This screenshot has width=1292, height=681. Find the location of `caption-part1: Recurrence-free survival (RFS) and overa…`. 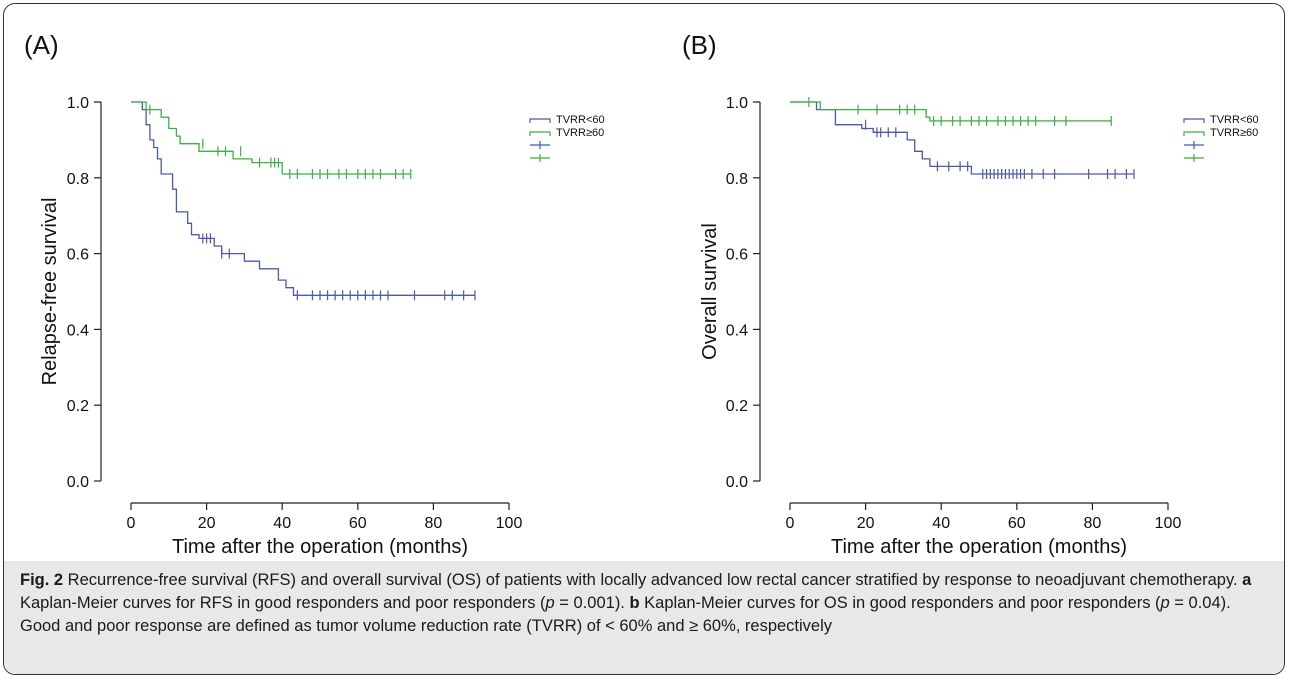

caption-part1: Recurrence-free survival (RFS) and overa… is located at coordinates (653, 580).